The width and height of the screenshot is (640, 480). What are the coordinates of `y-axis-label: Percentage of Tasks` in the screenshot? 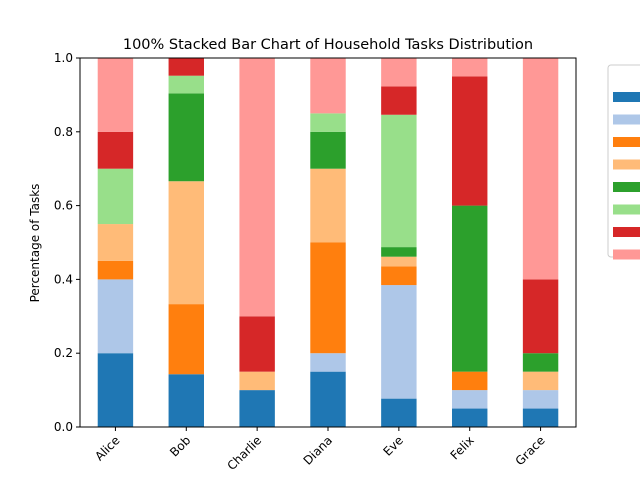 It's located at (35, 243).